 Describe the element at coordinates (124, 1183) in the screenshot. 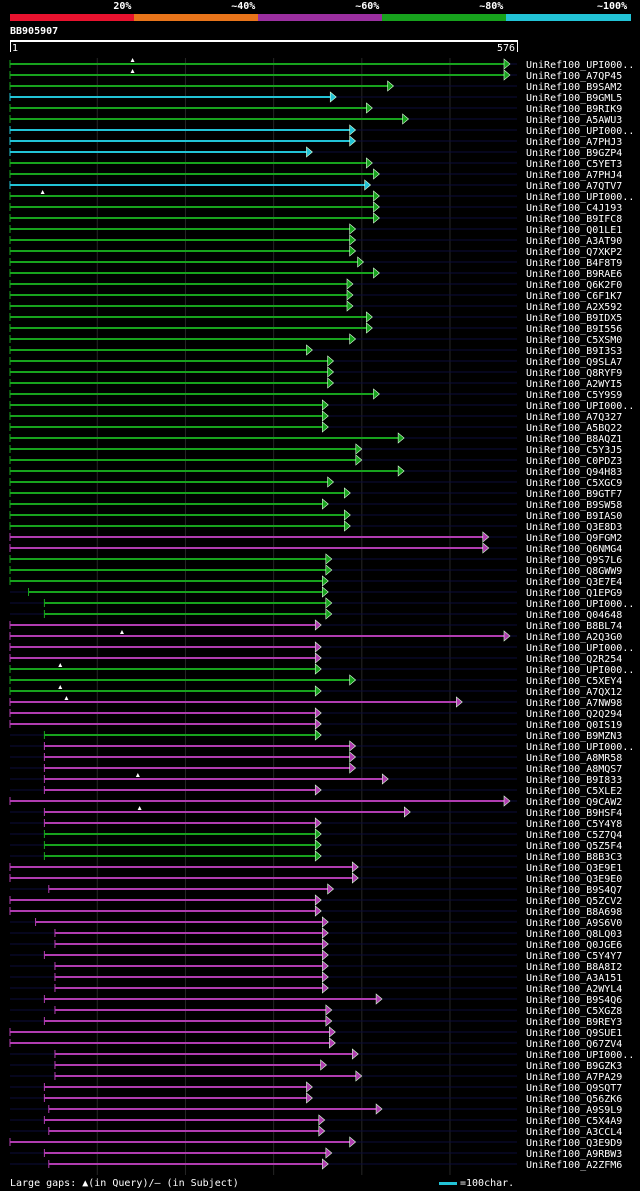

I see `gaps-legend-text: Large gaps: ▲(in Query)/– (in Subject)` at that location.